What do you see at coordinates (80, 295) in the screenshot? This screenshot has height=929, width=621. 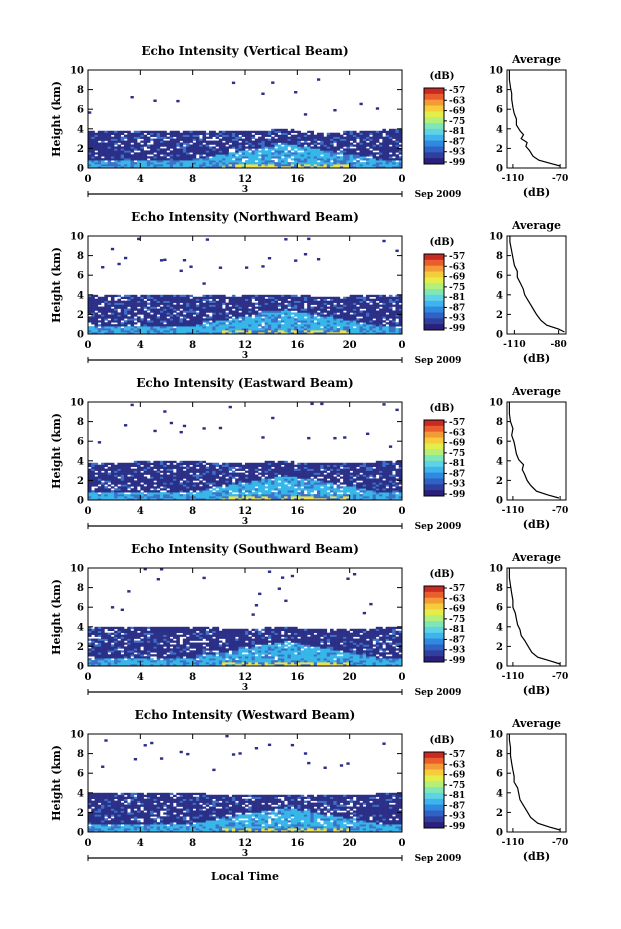 I see `y-tick-label: 4` at bounding box center [80, 295].